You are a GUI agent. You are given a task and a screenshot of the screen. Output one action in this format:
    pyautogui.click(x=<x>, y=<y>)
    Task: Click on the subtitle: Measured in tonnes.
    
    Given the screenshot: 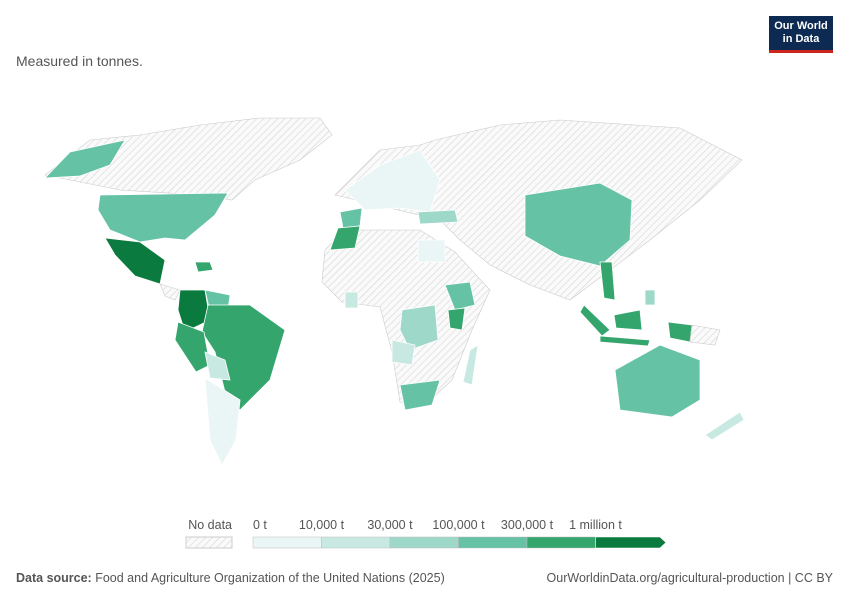 What is the action you would take?
    pyautogui.click(x=79, y=61)
    